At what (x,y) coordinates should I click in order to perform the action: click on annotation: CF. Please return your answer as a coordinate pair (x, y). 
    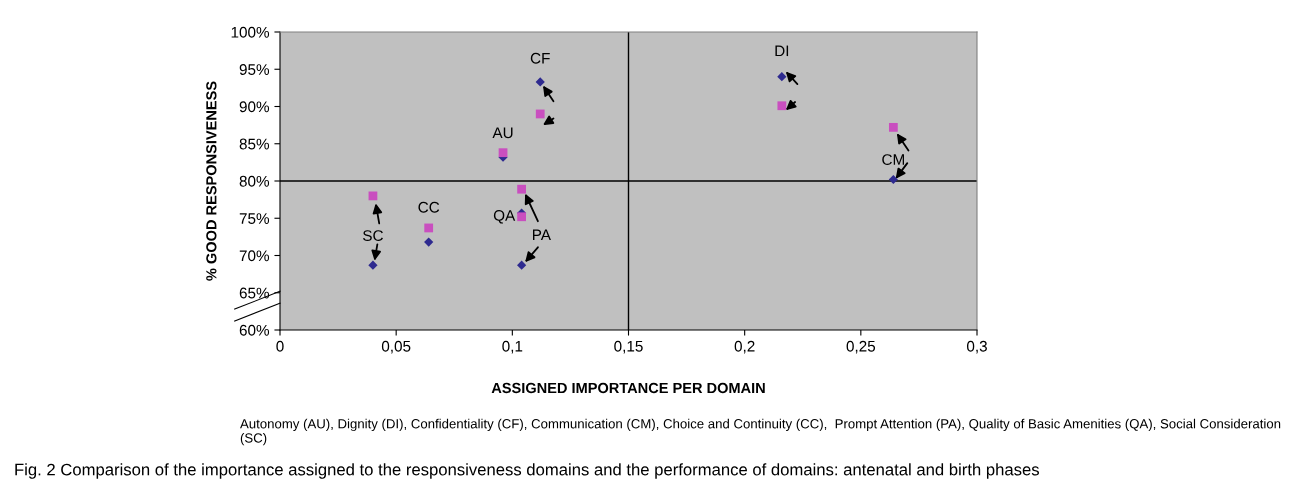
    Looking at the image, I should click on (540, 58).